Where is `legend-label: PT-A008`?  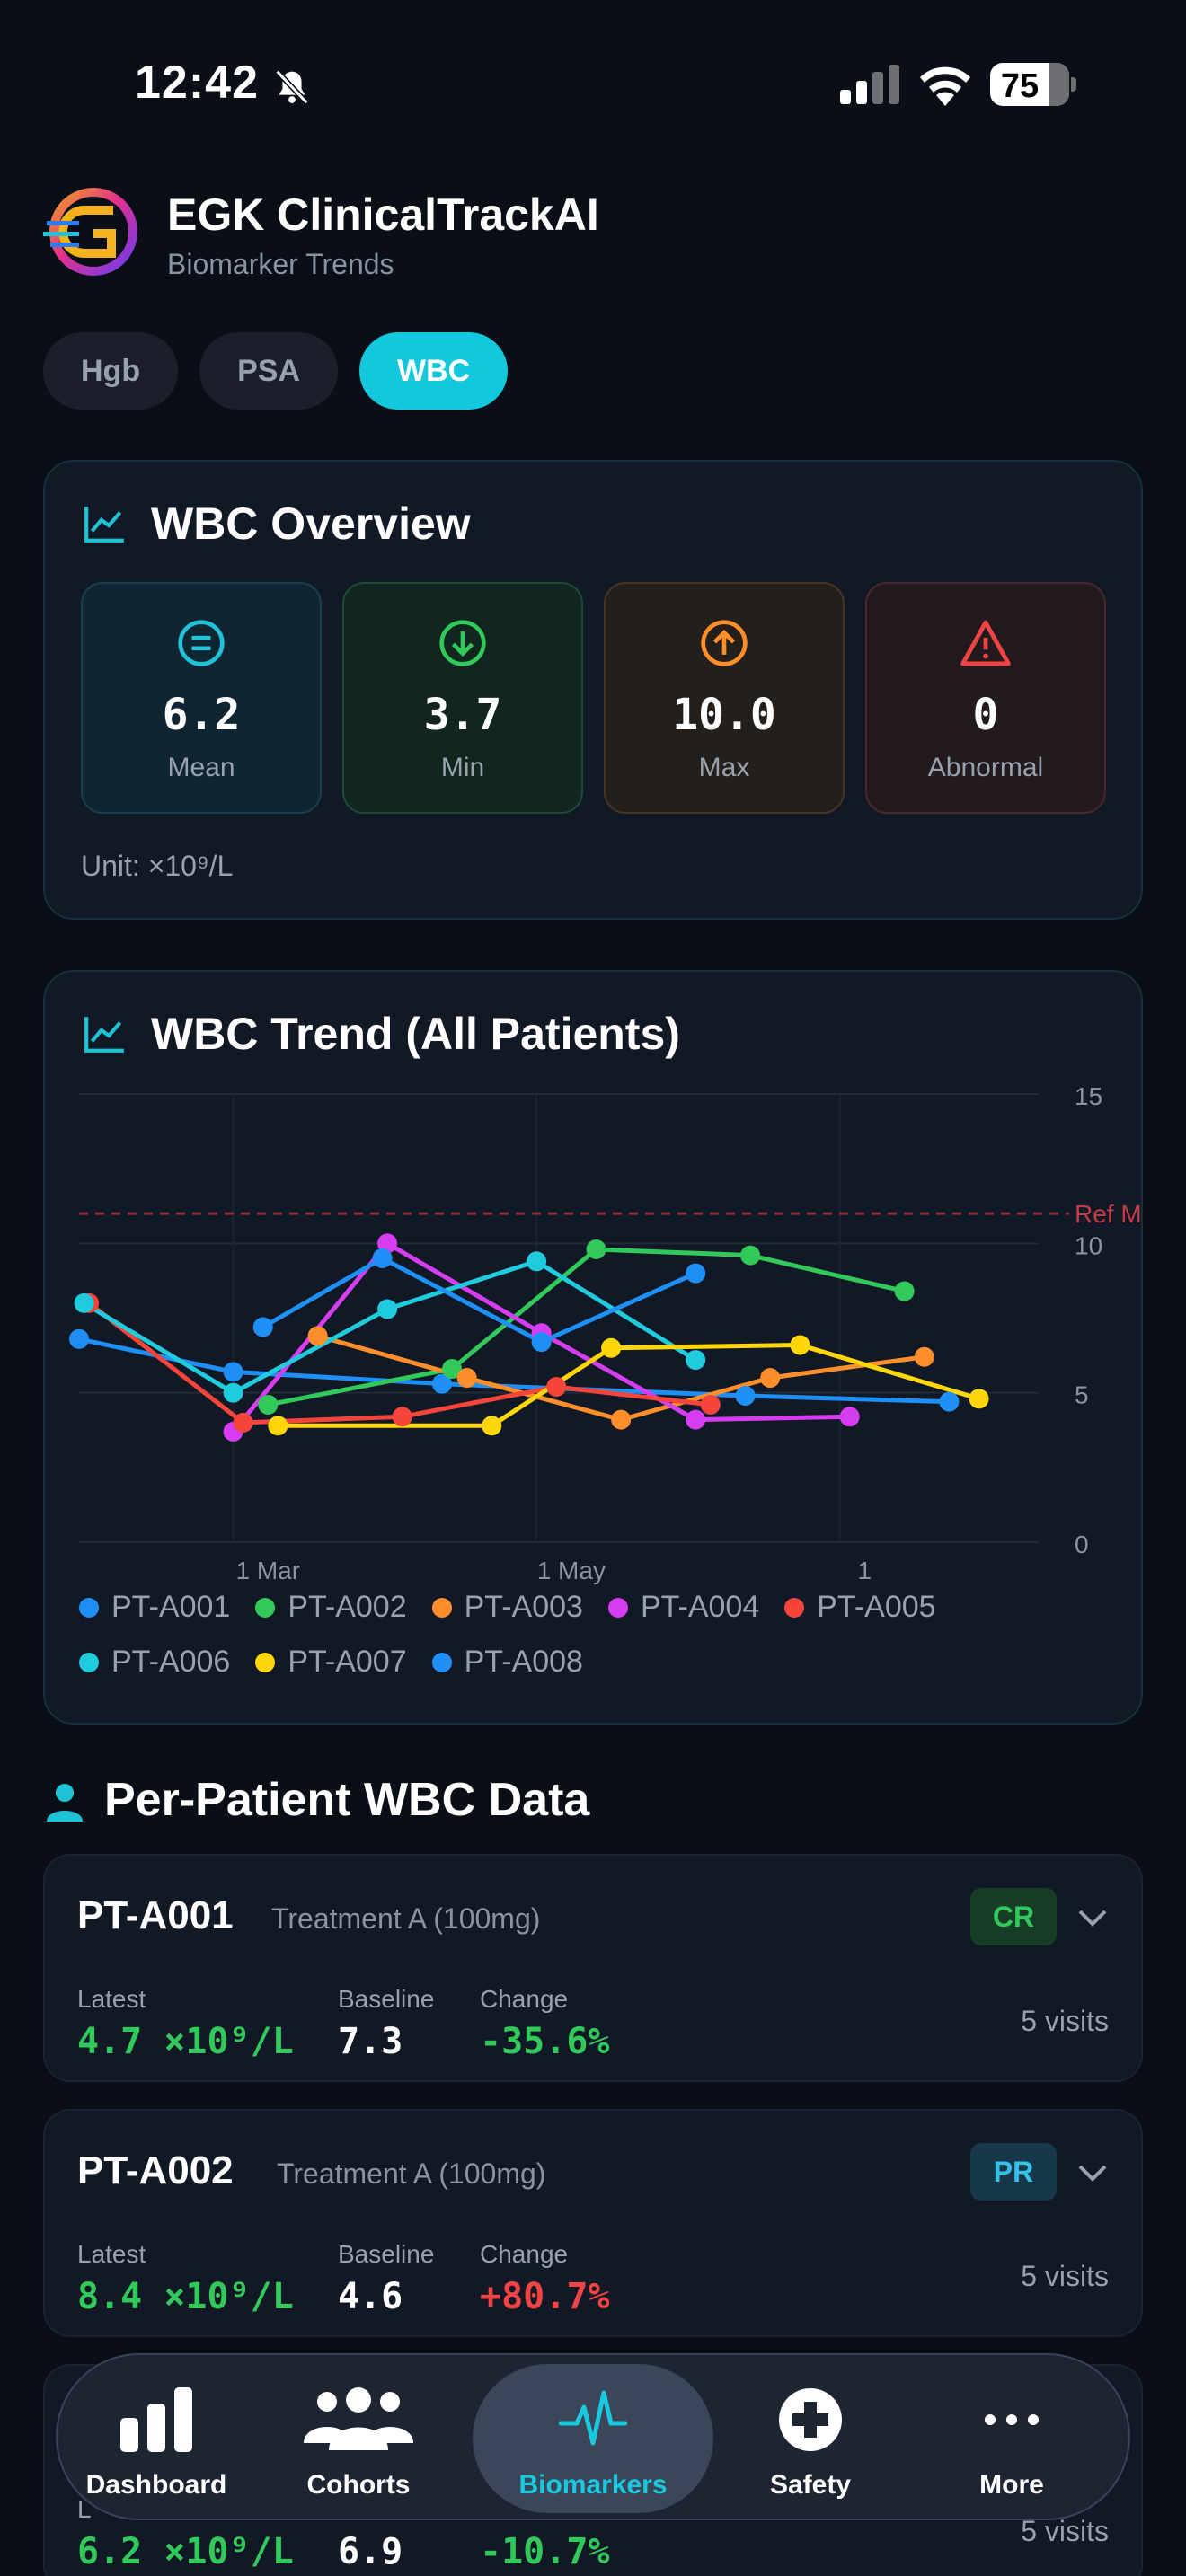
legend-label: PT-A008 is located at coordinates (523, 1662).